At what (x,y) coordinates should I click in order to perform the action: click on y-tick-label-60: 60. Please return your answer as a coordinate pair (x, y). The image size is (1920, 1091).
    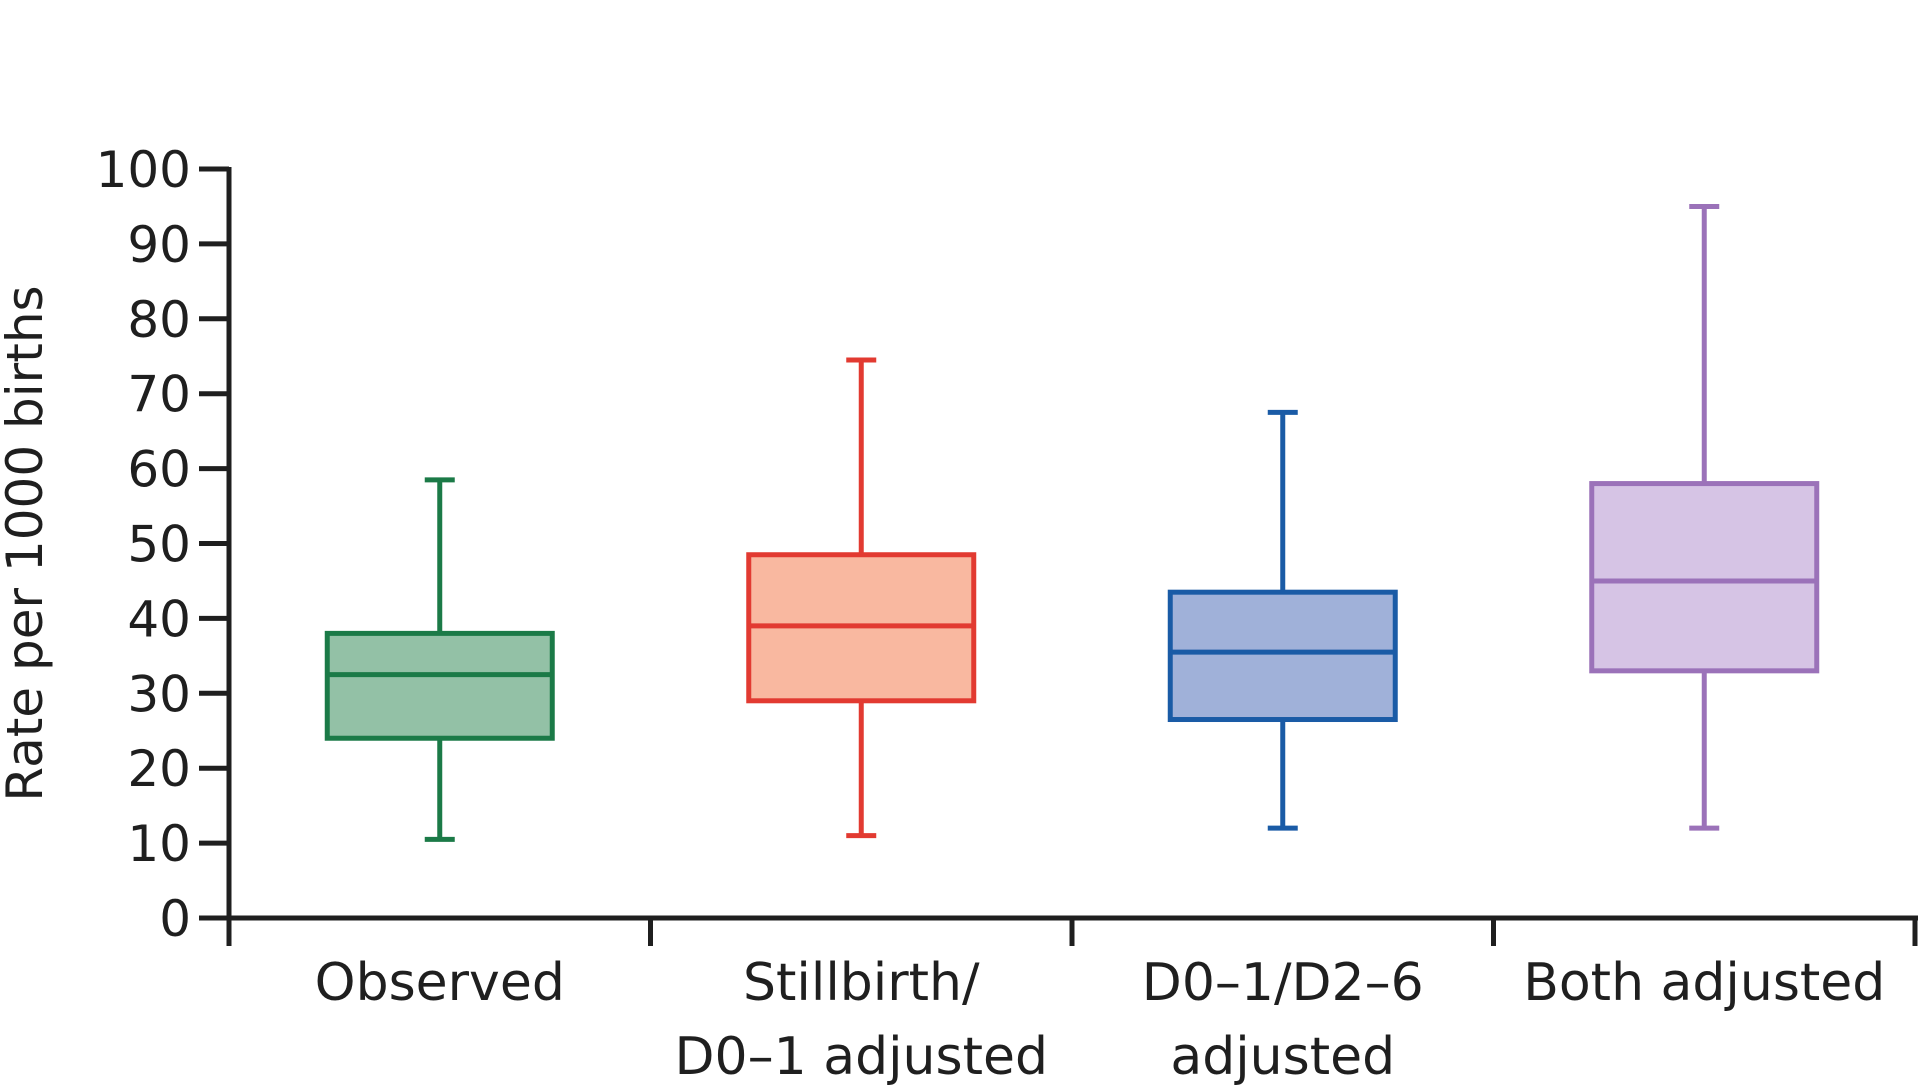
    Looking at the image, I should click on (159, 470).